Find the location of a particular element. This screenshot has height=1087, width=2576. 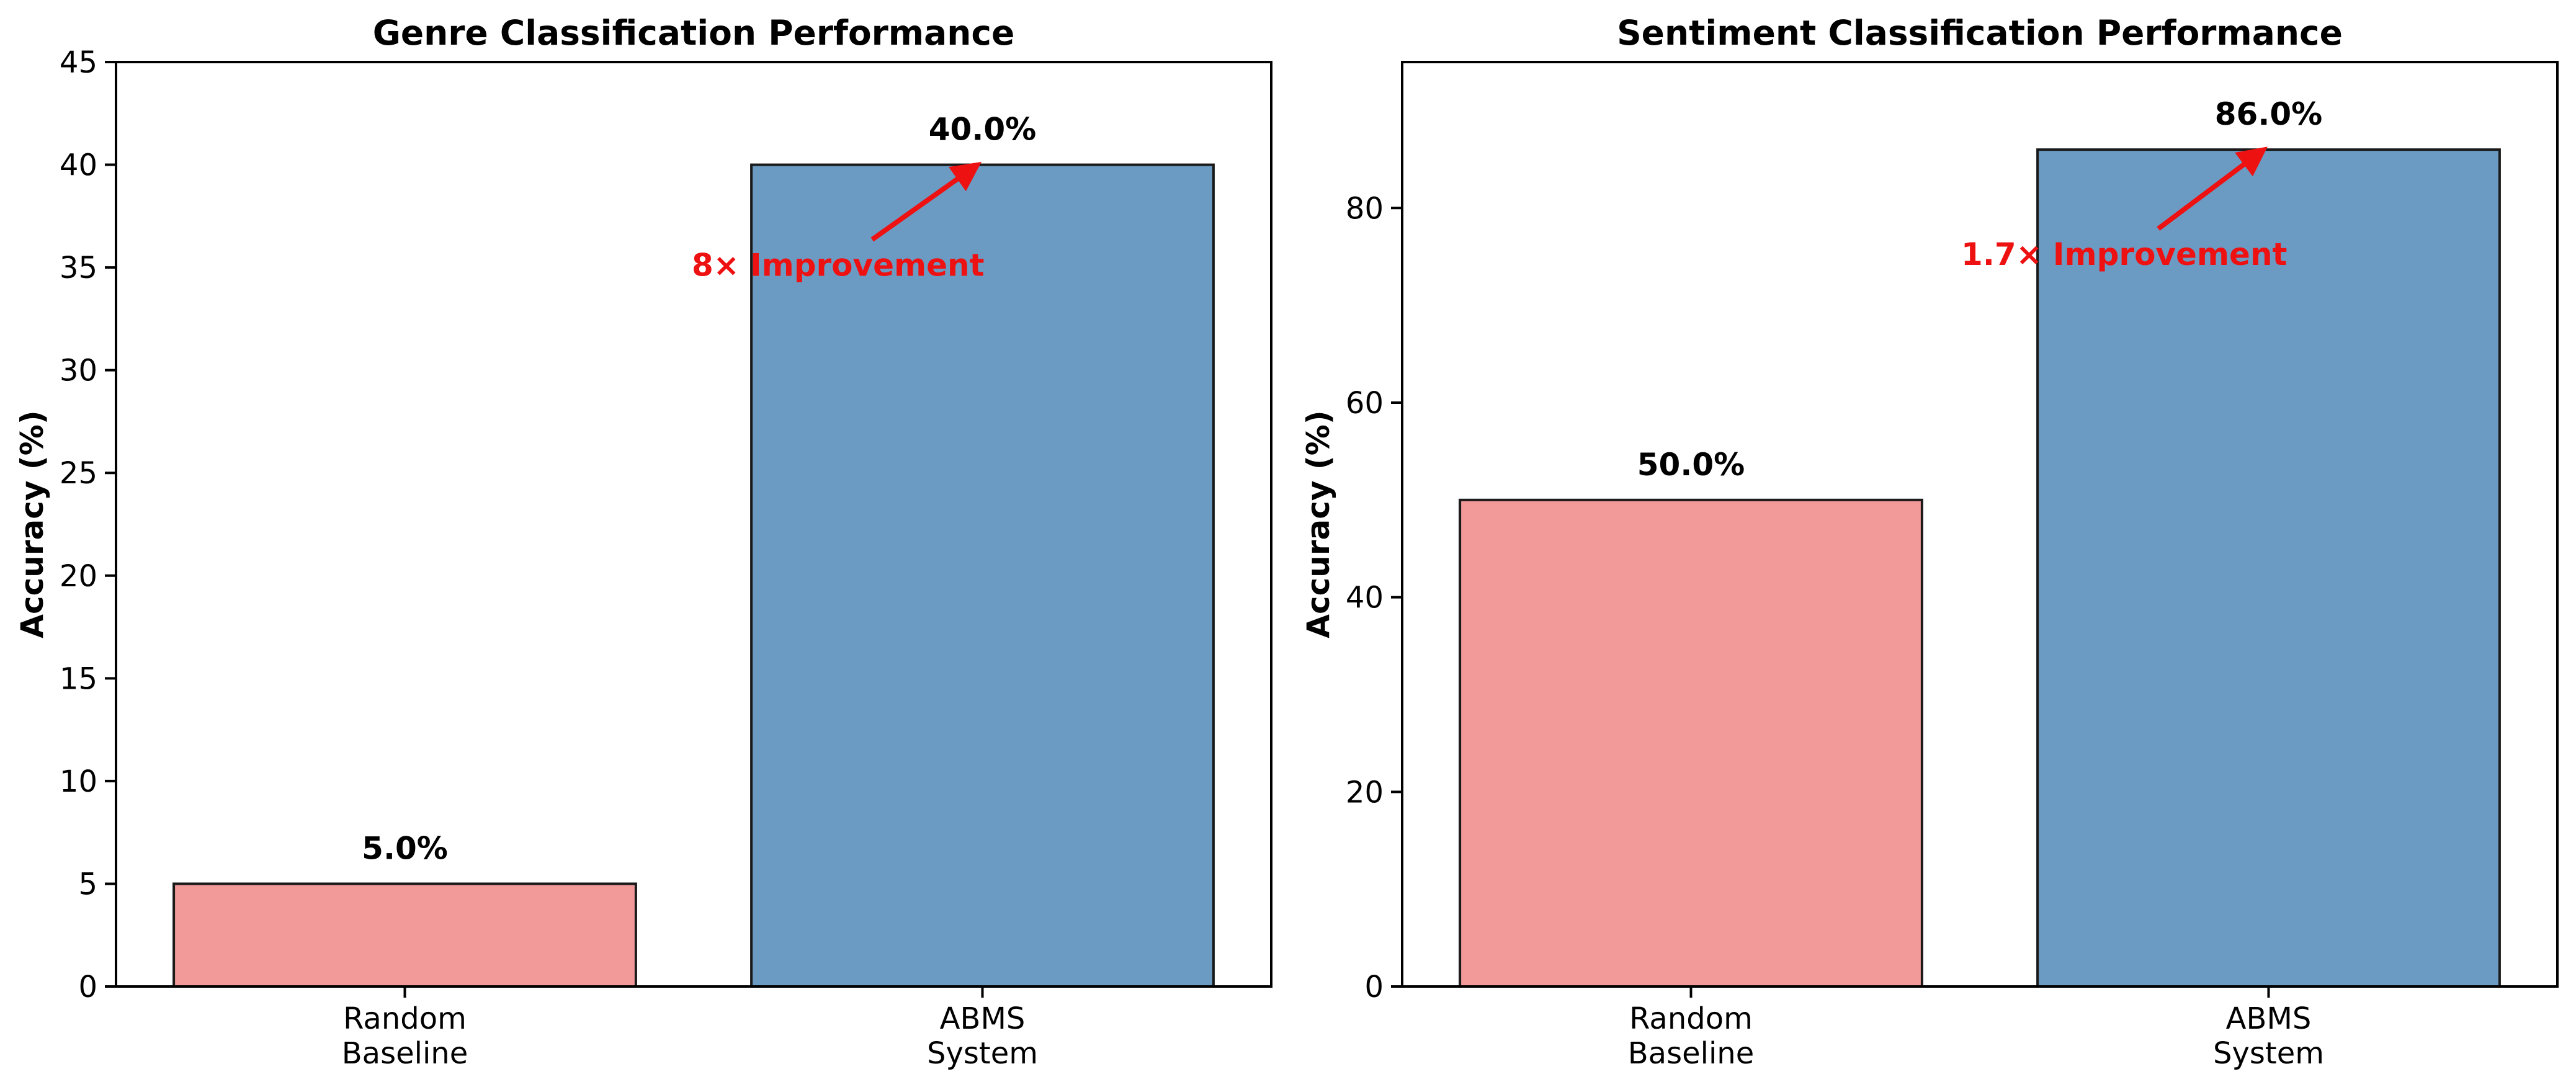

value-label-1: 5.0% is located at coordinates (405, 848).